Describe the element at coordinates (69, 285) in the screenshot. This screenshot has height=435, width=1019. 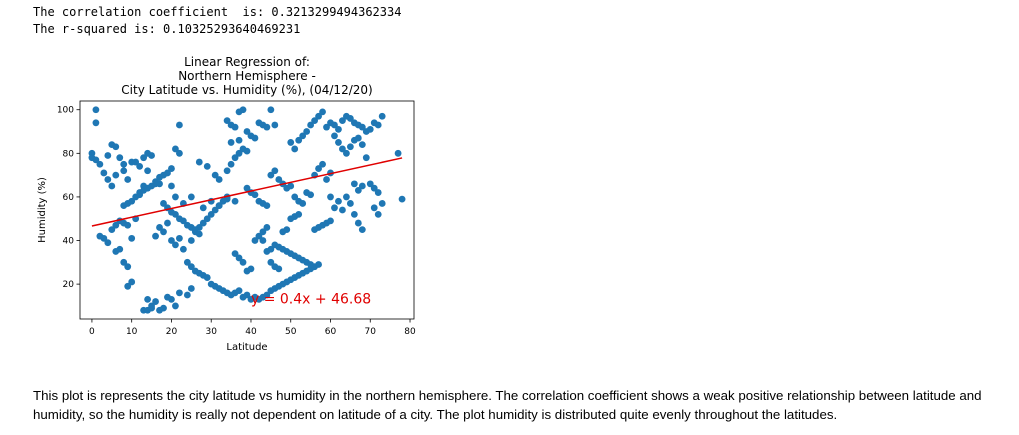
I see `y-tick-label: 20` at that location.